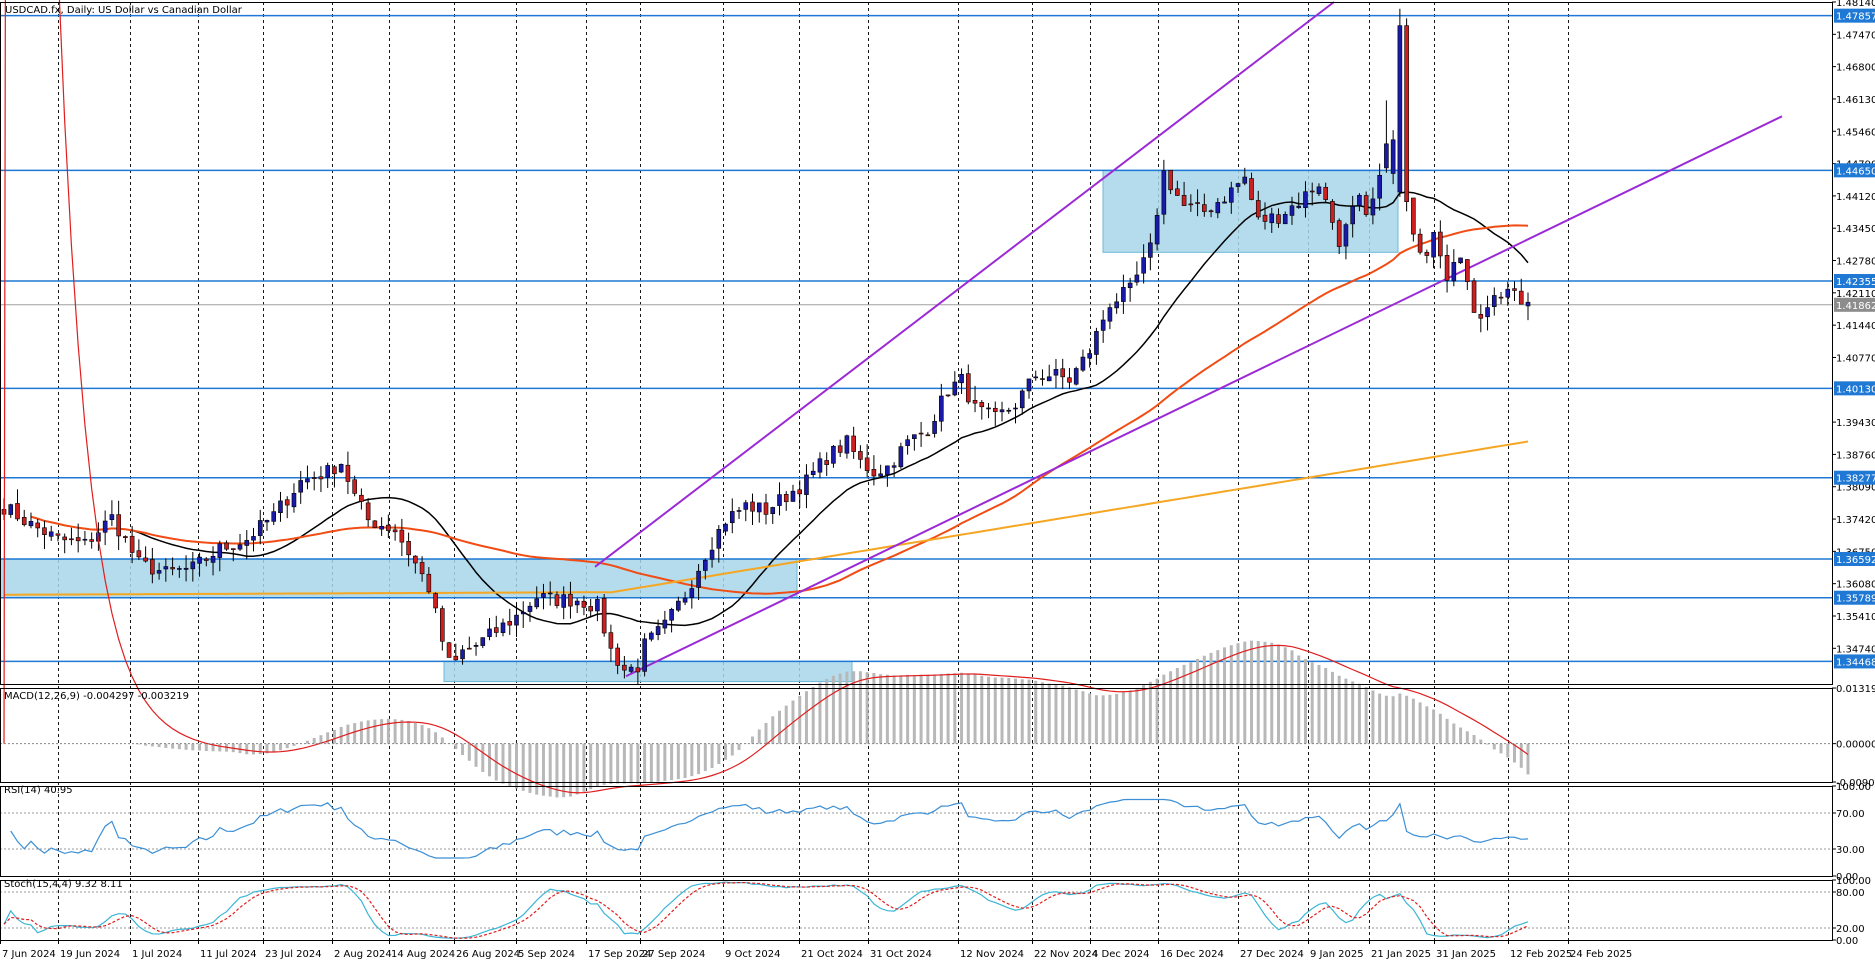  Describe the element at coordinates (1066, 954) in the screenshot. I see `date-tick-label: 22 Nov 2024` at that location.